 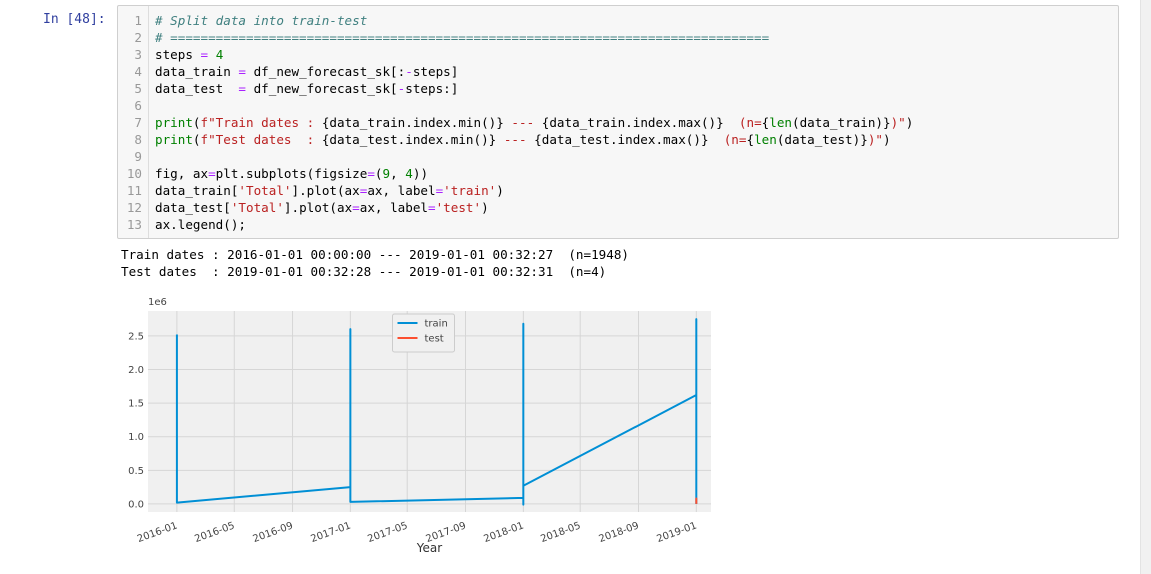 What do you see at coordinates (322, 88) in the screenshot?
I see `code-token: df_new_forecast_sk[` at bounding box center [322, 88].